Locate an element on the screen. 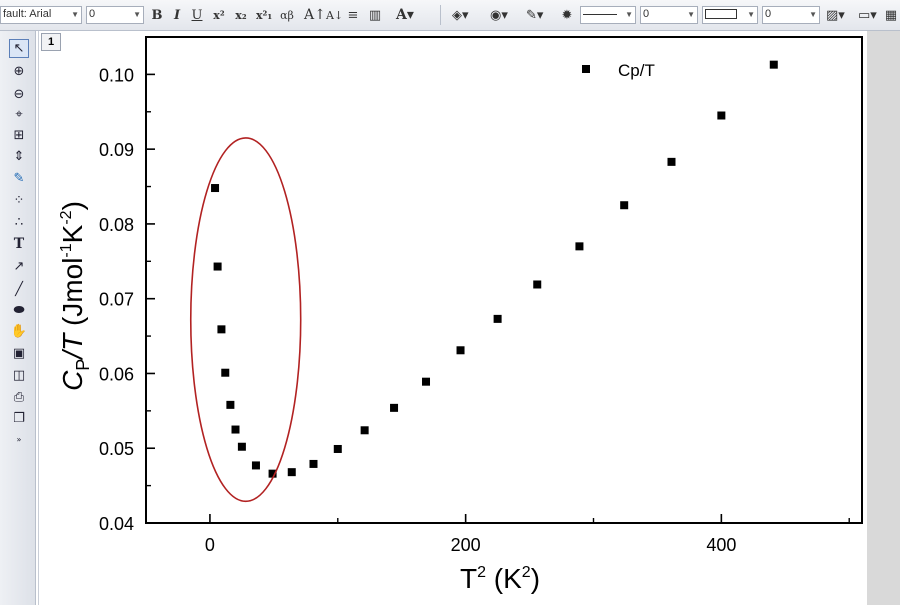 This screenshot has width=900, height=605. y-tick-label: 0.09 is located at coordinates (116, 150).